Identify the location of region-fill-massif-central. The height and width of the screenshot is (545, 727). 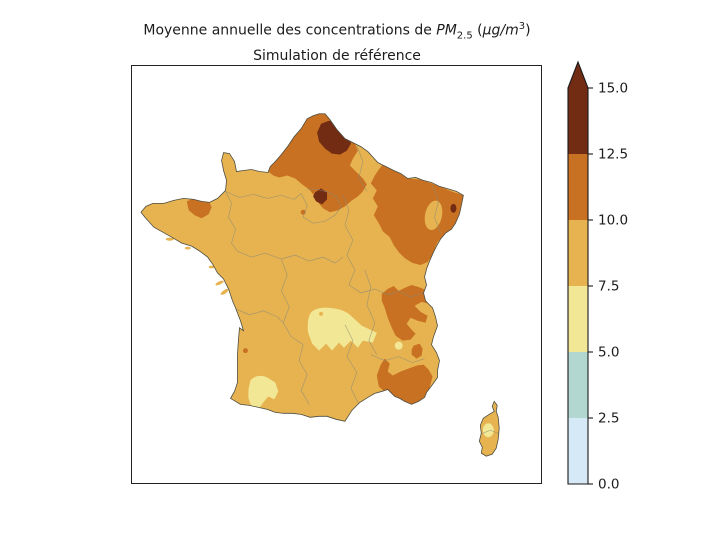
(342, 329).